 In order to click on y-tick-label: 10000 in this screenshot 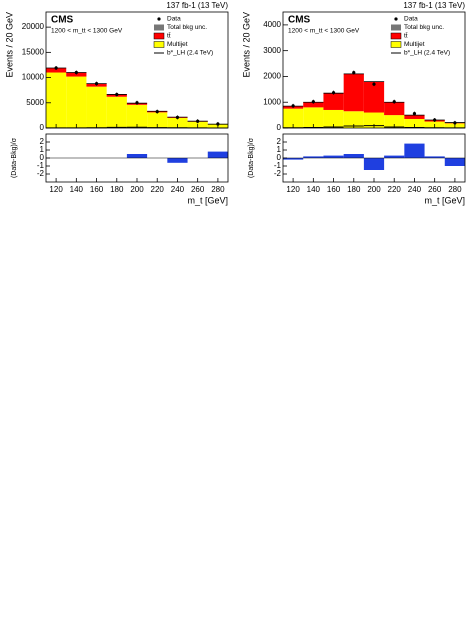, I will do `click(33, 77)`.